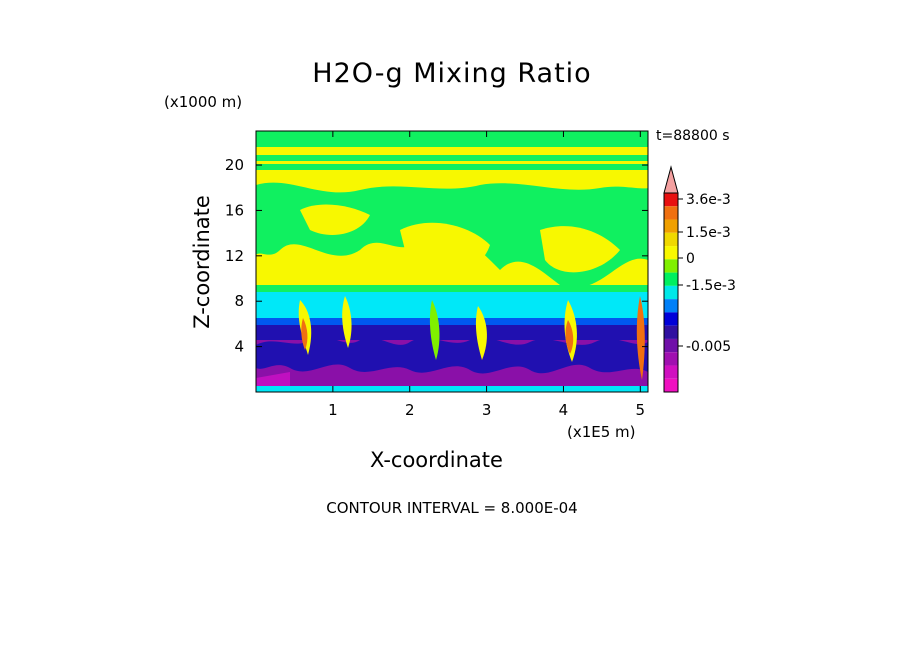  What do you see at coordinates (452, 306) in the screenshot?
I see `cyan-band` at bounding box center [452, 306].